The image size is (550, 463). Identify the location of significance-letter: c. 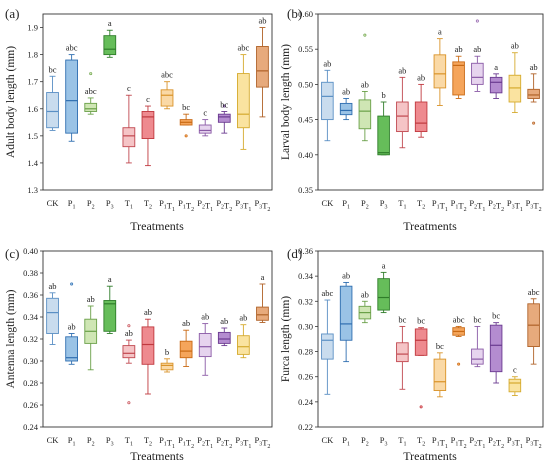
(205, 113).